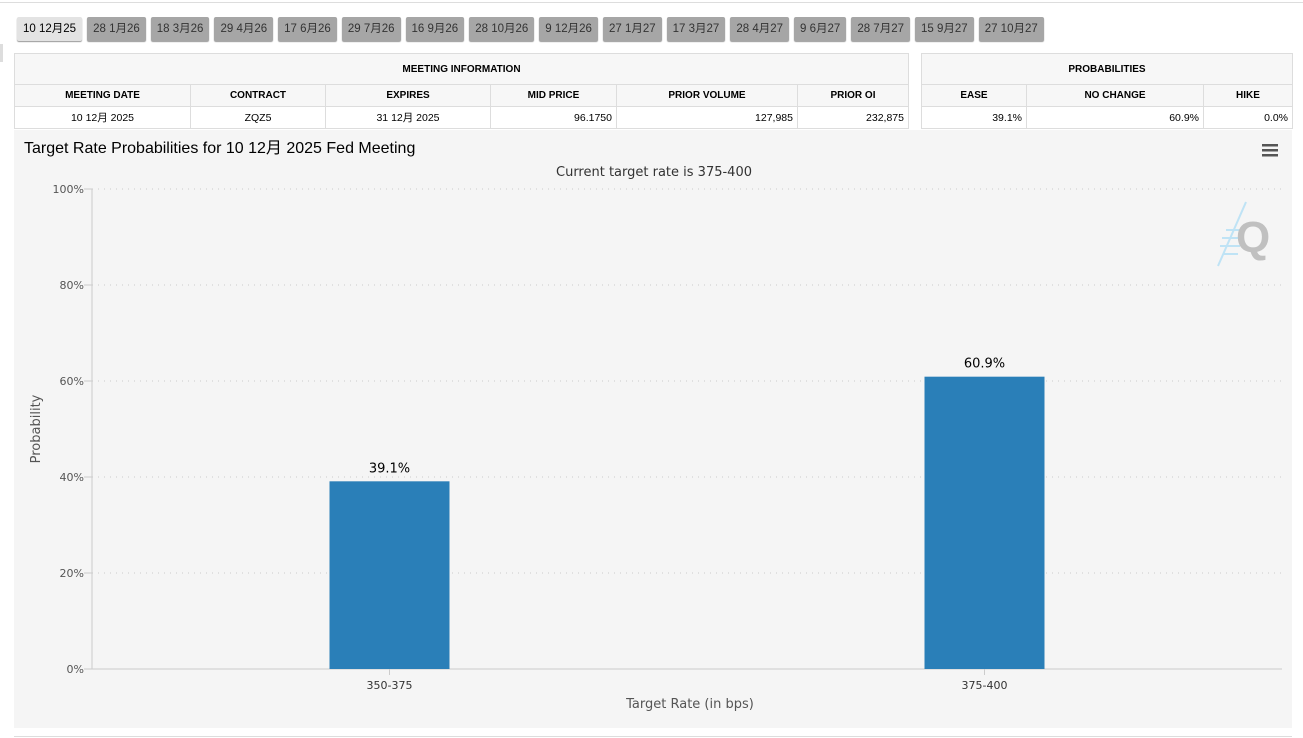  I want to click on tab-meeting: 9 12月26, so click(568, 29).